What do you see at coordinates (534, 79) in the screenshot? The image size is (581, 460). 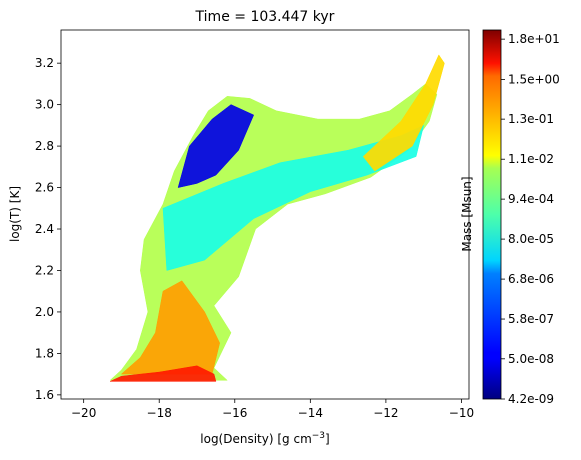 I see `colorbar-tick-label: 1.5e+00` at bounding box center [534, 79].